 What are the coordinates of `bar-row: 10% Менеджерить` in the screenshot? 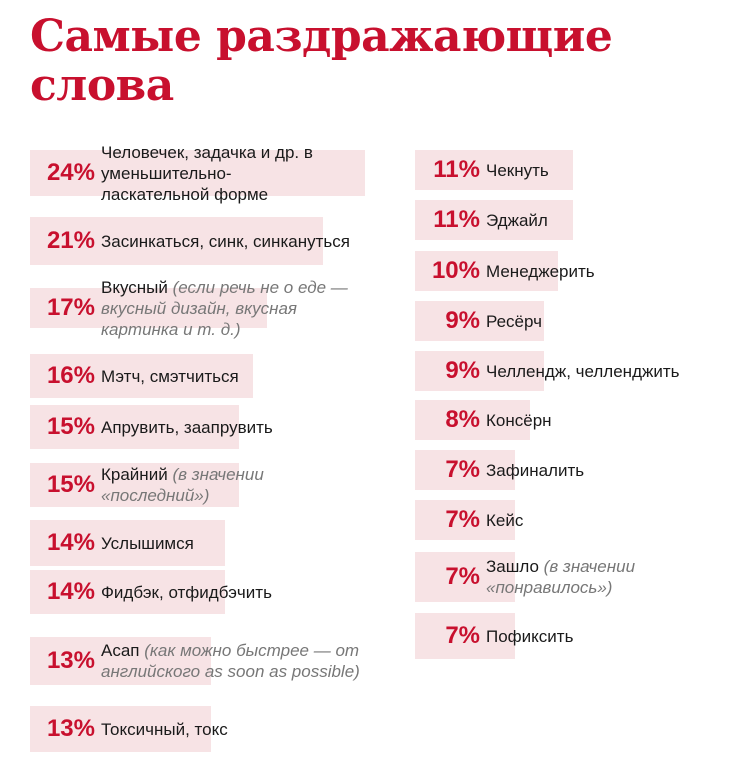 It's located at (506, 271).